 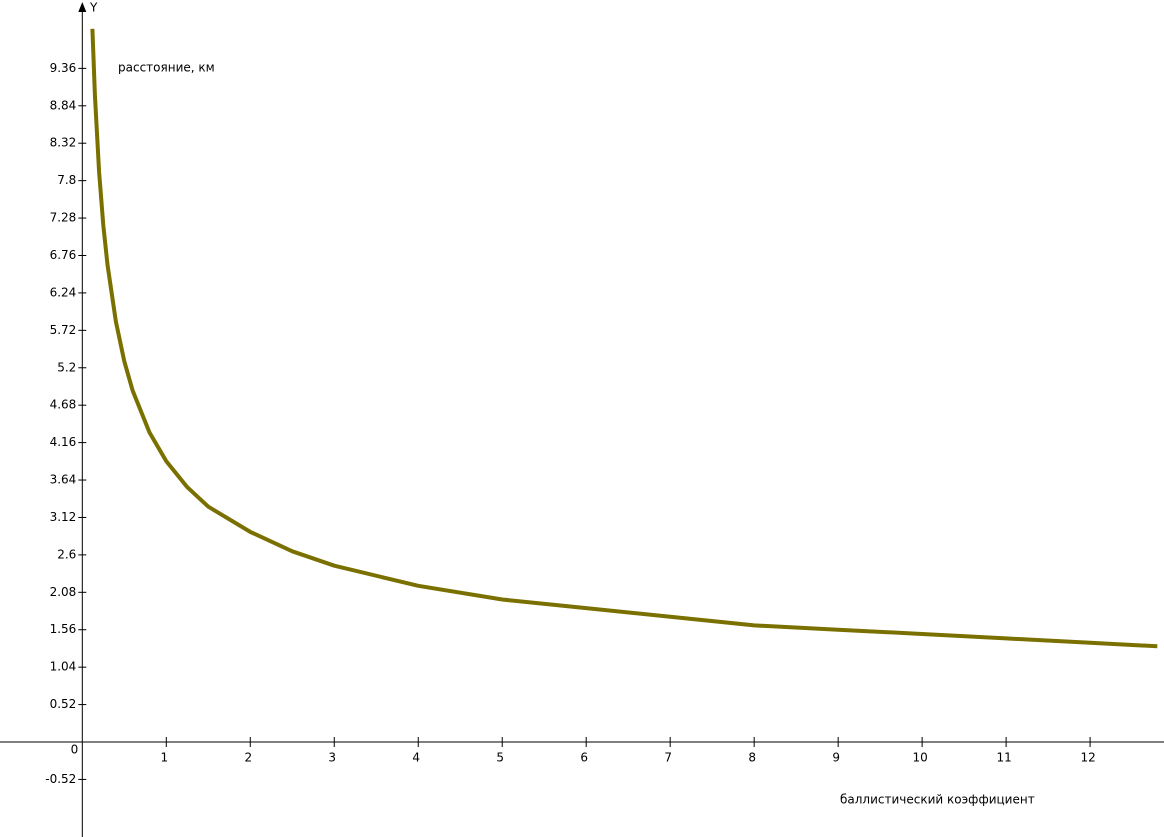 What do you see at coordinates (668, 758) in the screenshot?
I see `x-tick-label: 7` at bounding box center [668, 758].